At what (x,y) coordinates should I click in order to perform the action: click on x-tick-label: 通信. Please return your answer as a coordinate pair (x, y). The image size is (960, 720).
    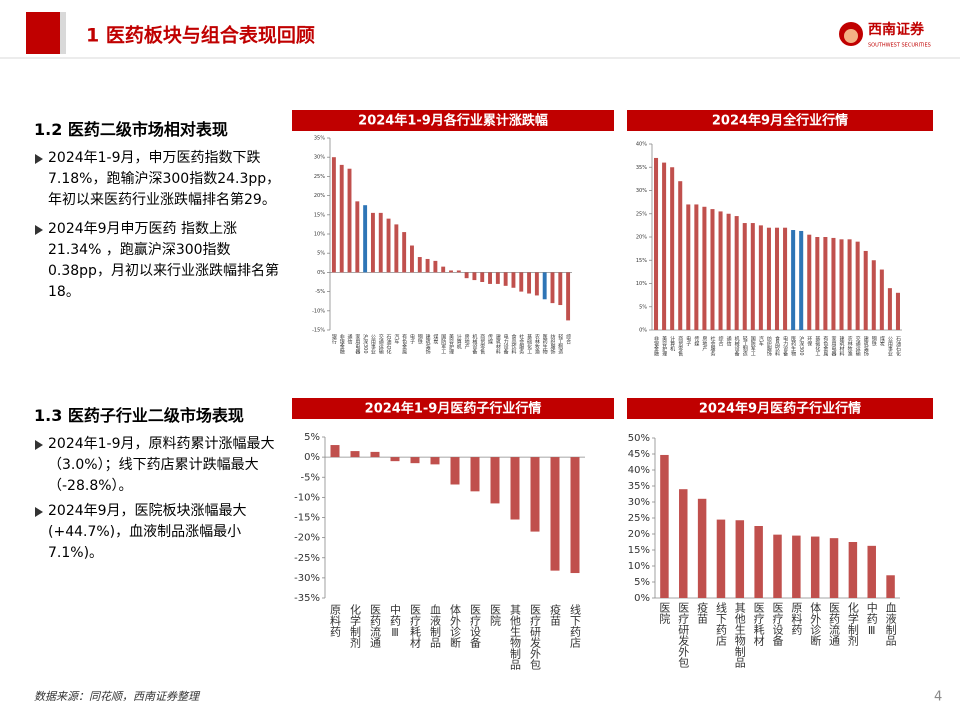
    Looking at the image, I should click on (729, 341).